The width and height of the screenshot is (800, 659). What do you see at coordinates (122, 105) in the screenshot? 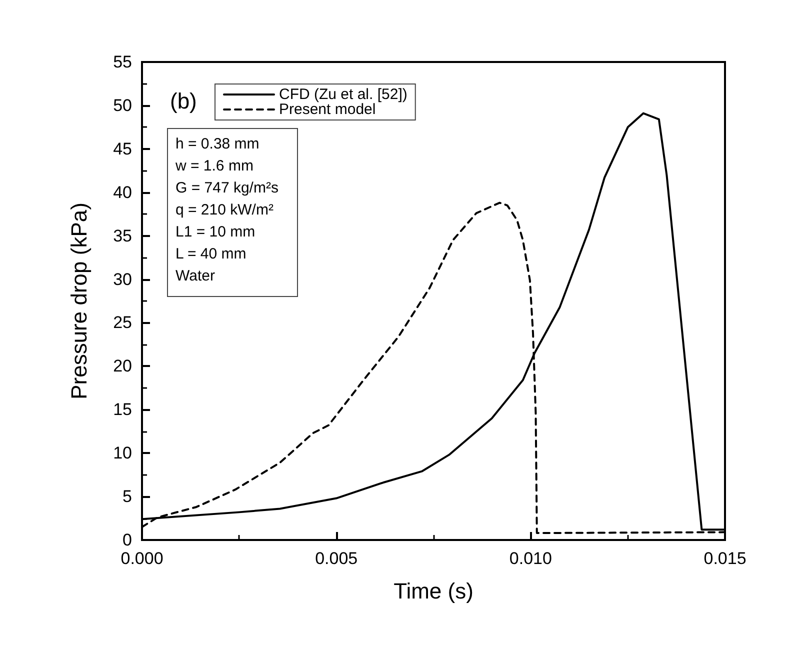
I see `y-tick-label: 50` at bounding box center [122, 105].